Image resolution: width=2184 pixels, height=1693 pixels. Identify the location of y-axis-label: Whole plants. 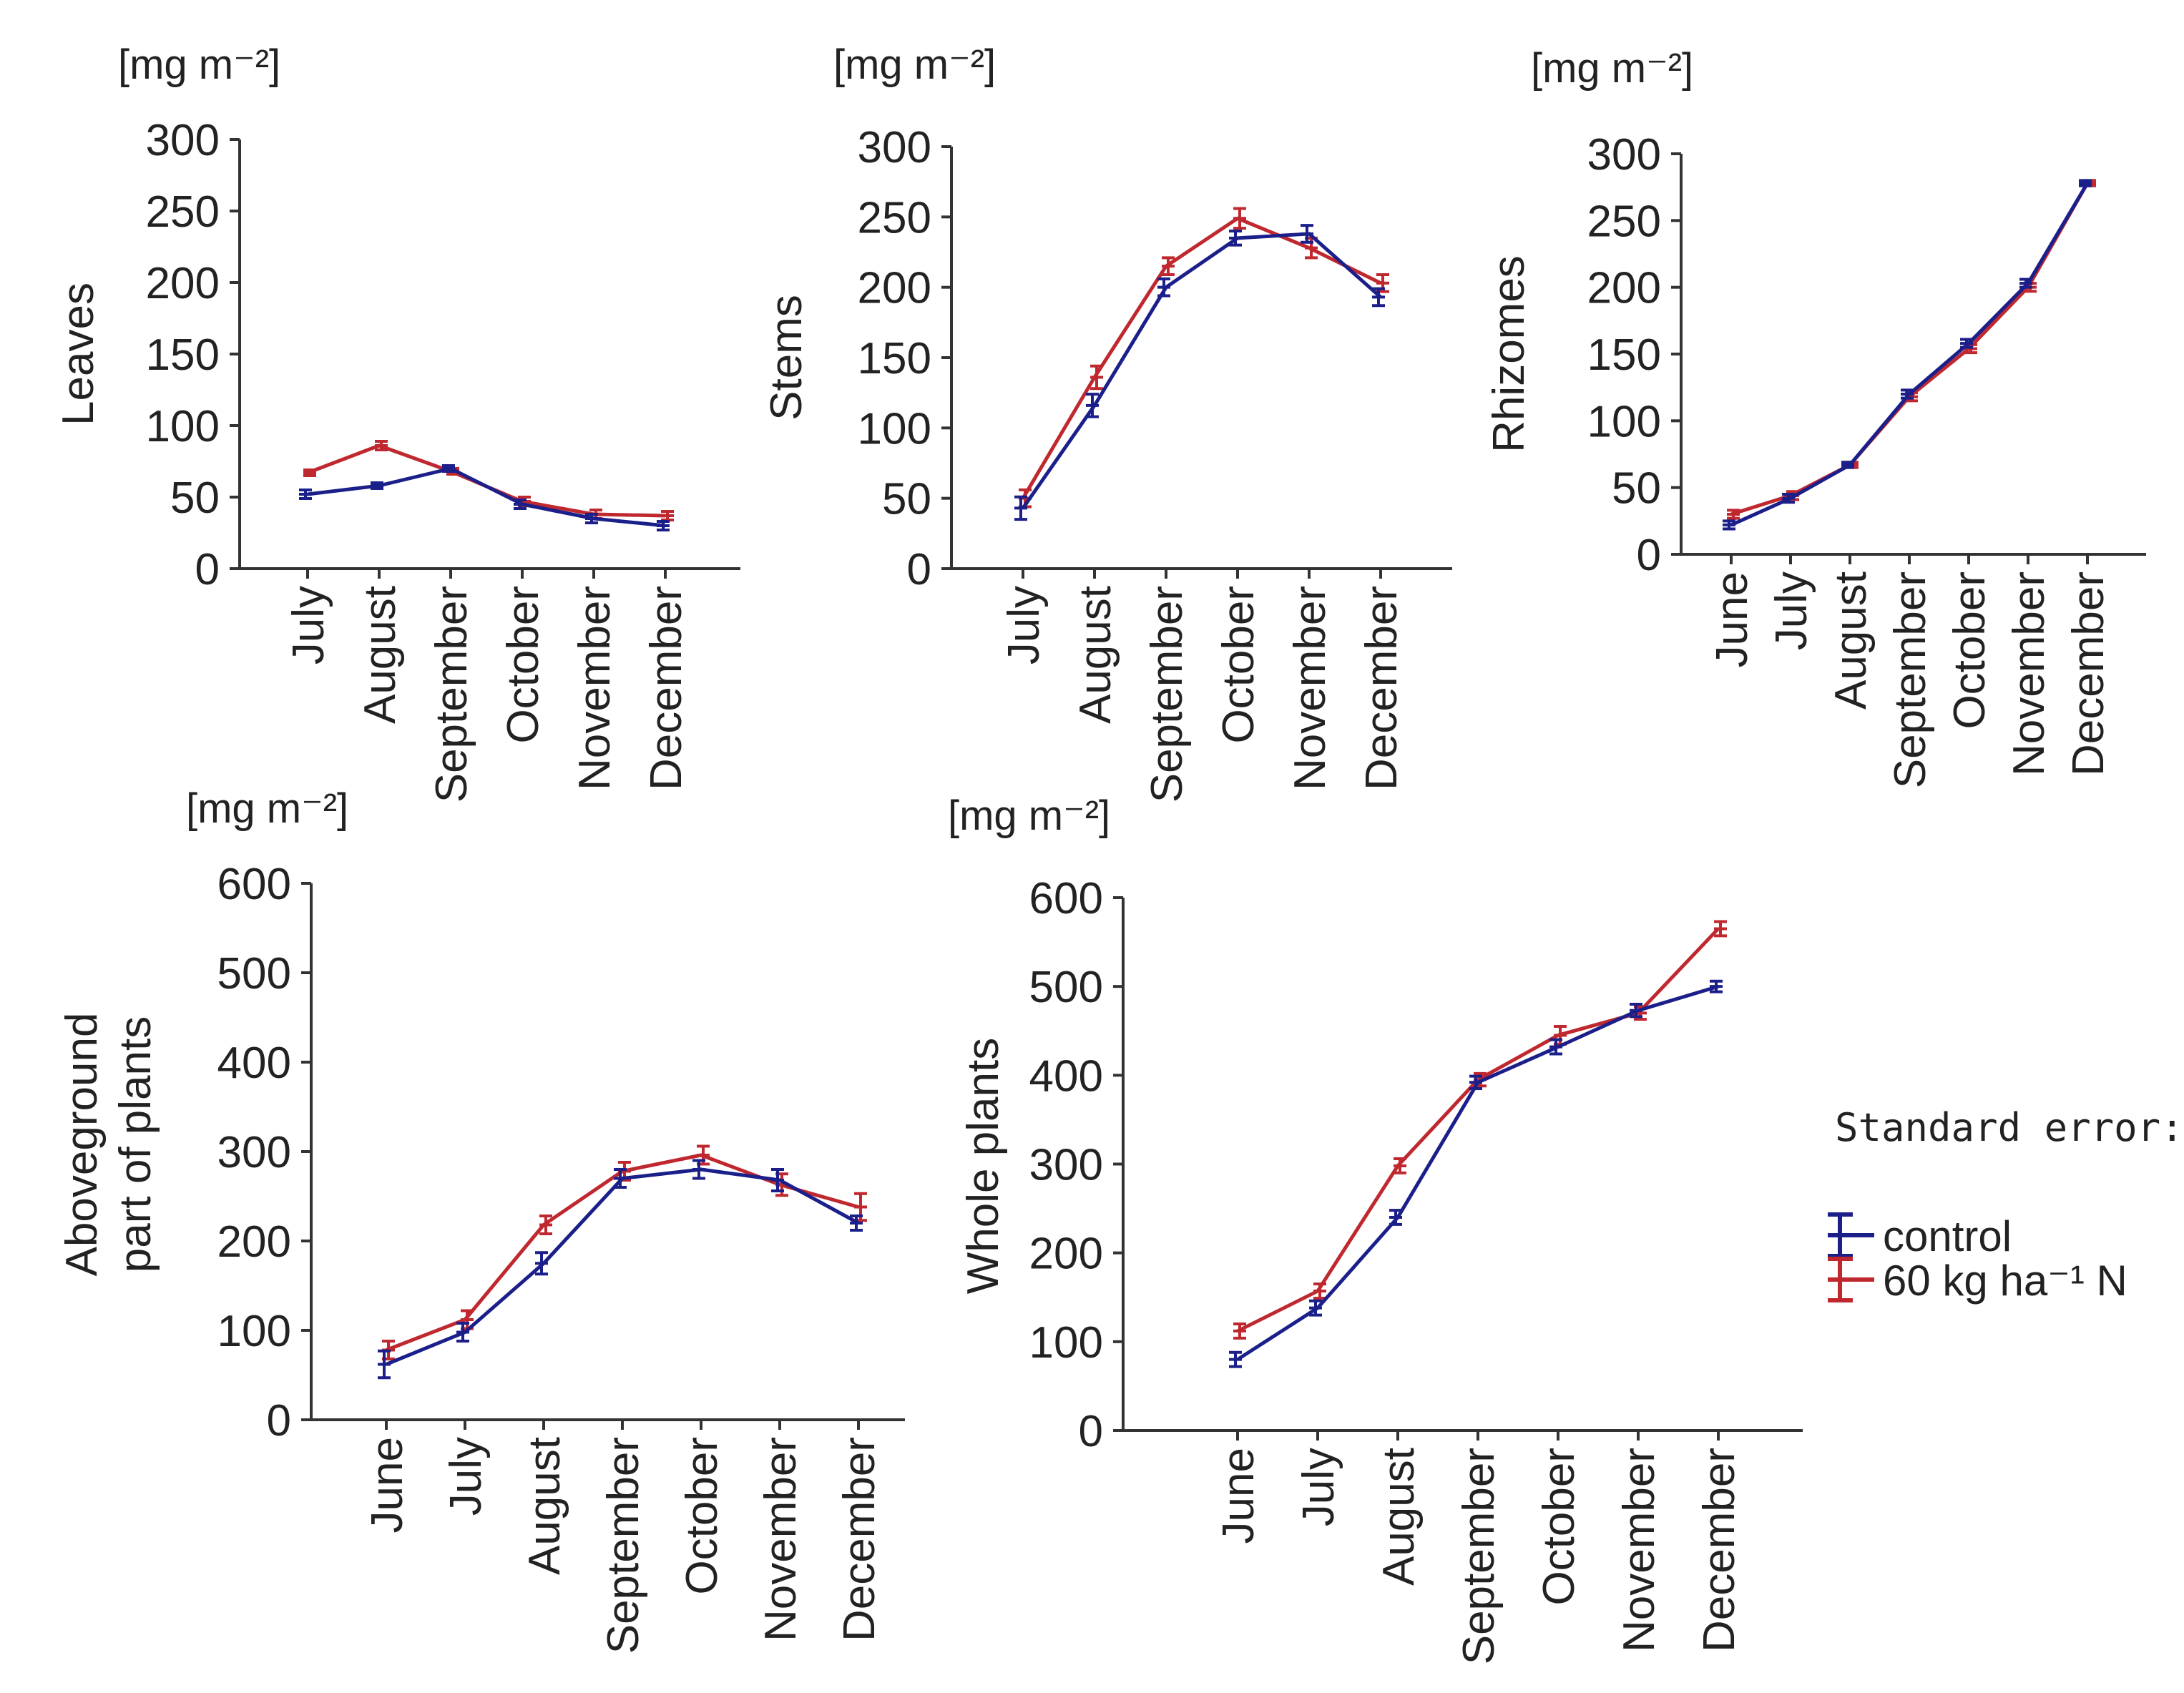
(983, 1166).